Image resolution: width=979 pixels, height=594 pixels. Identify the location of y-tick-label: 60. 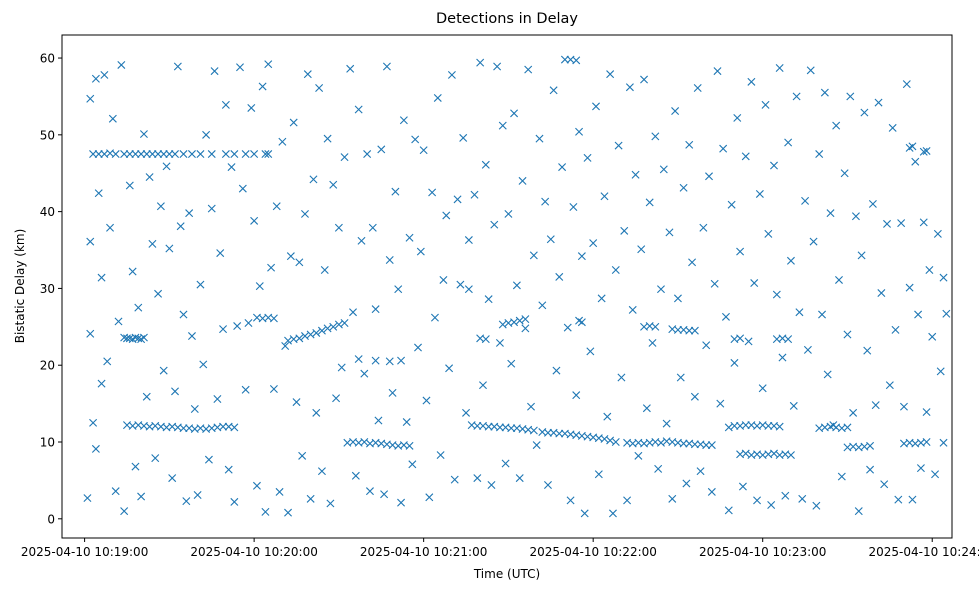
(47, 59).